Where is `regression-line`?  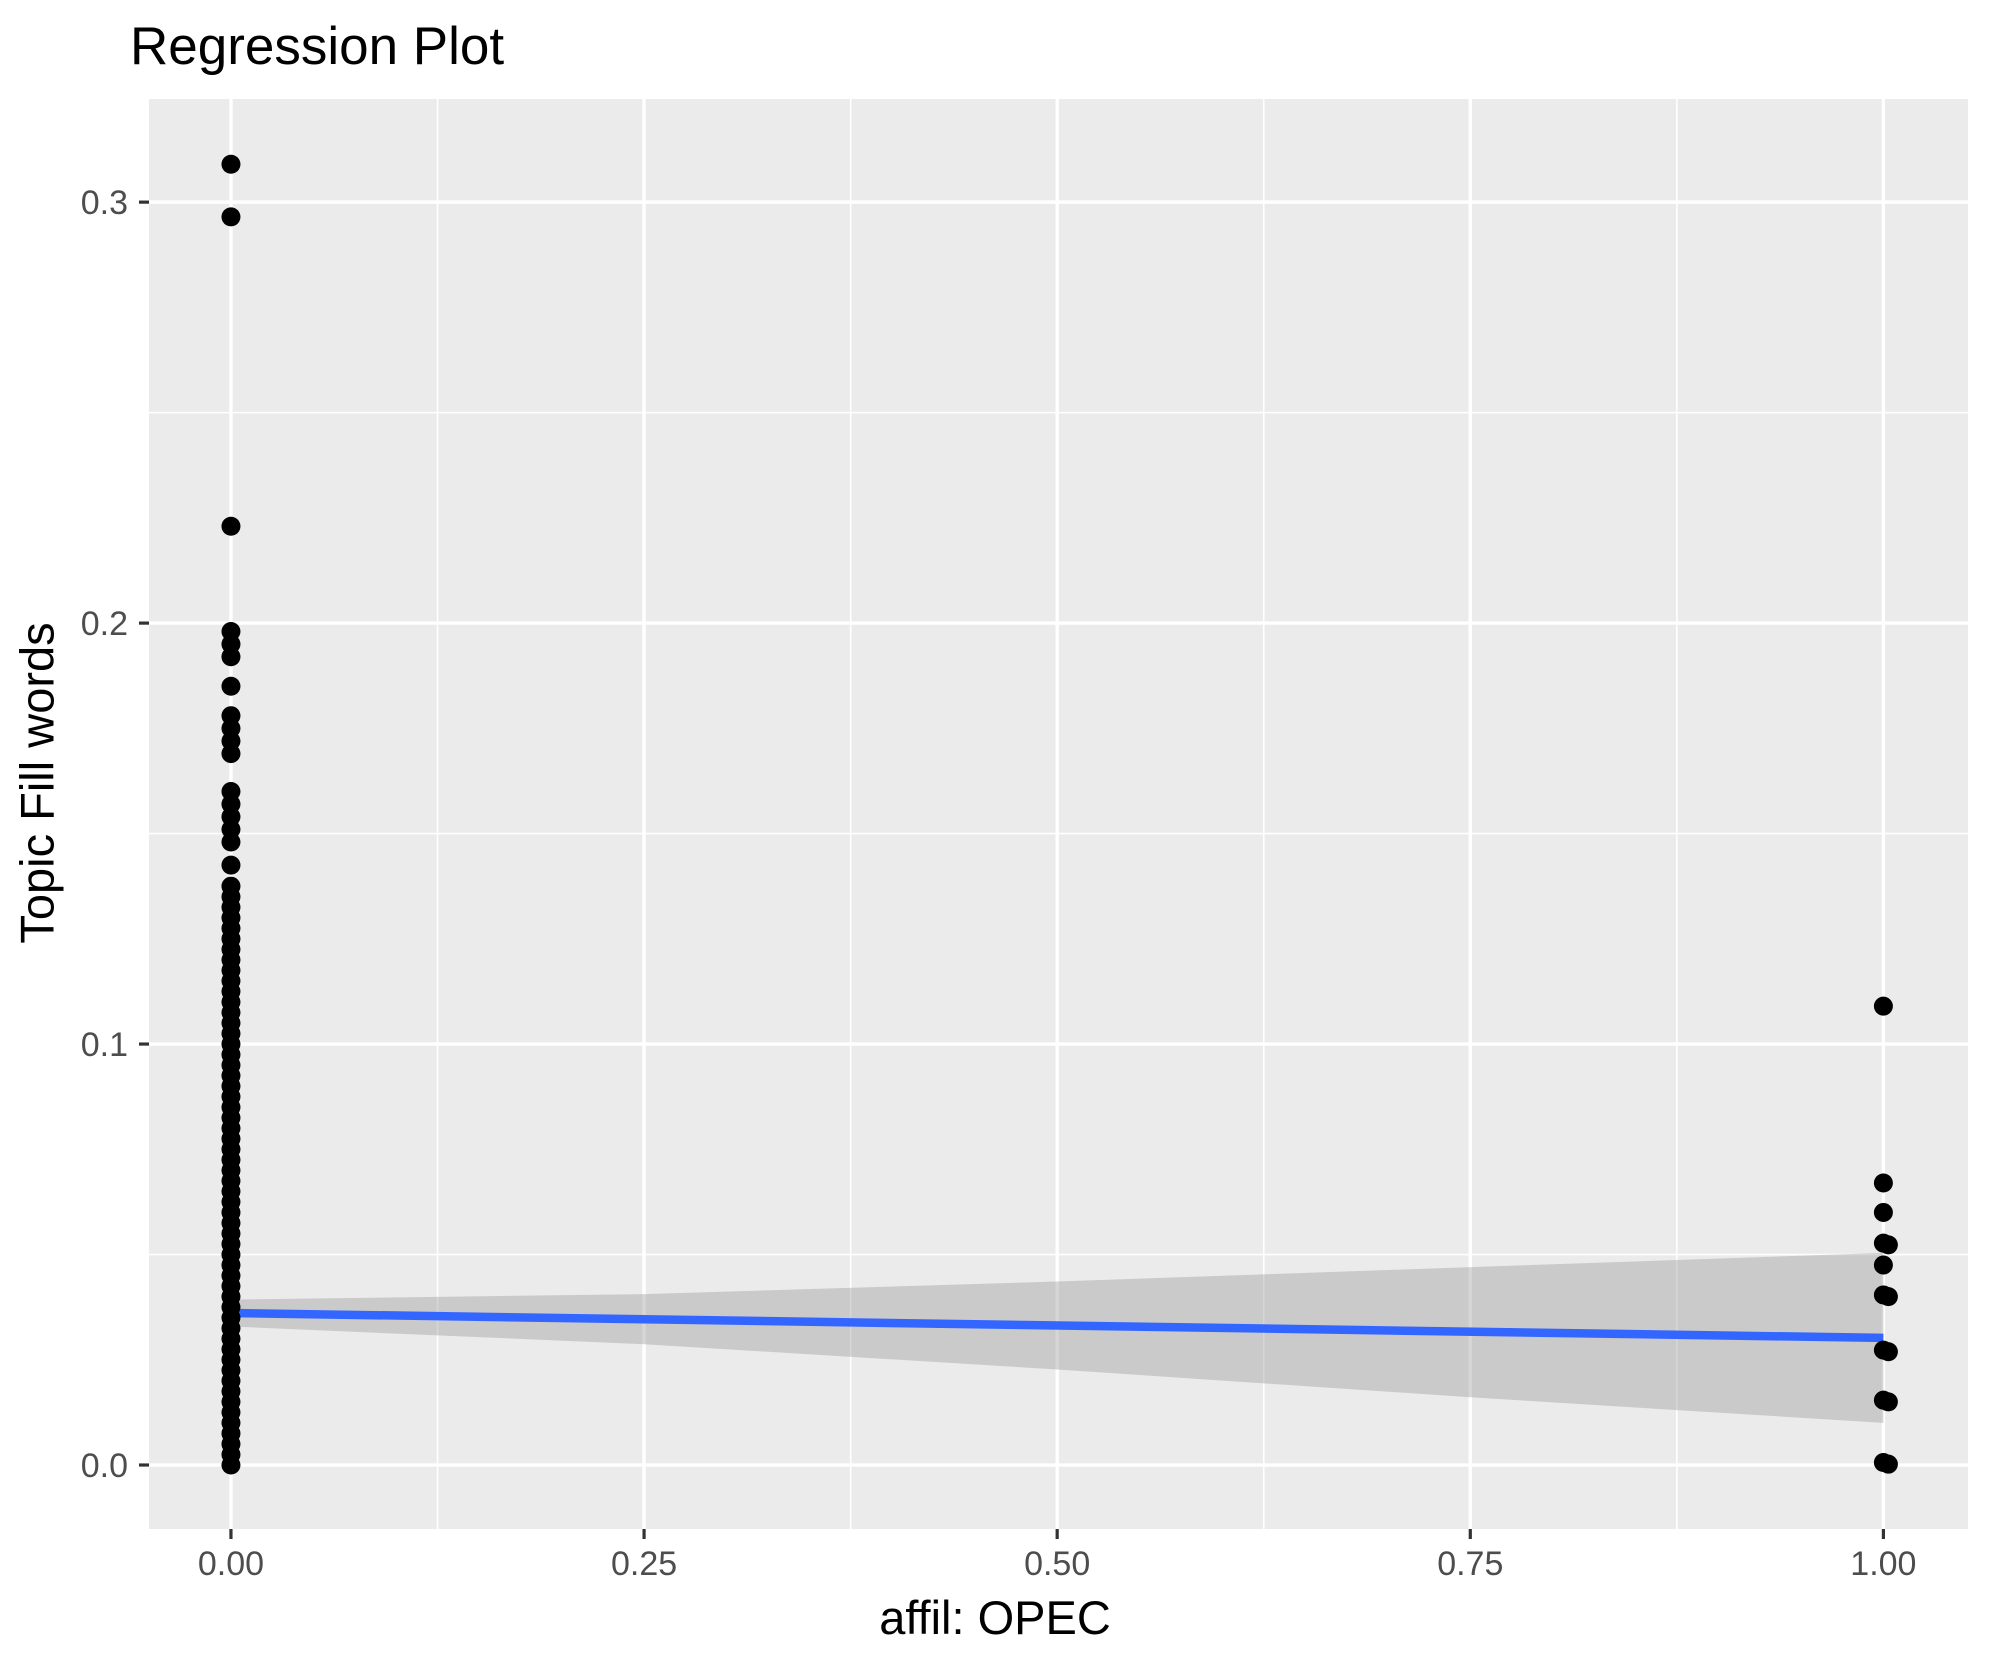
regression-line is located at coordinates (1057, 1325).